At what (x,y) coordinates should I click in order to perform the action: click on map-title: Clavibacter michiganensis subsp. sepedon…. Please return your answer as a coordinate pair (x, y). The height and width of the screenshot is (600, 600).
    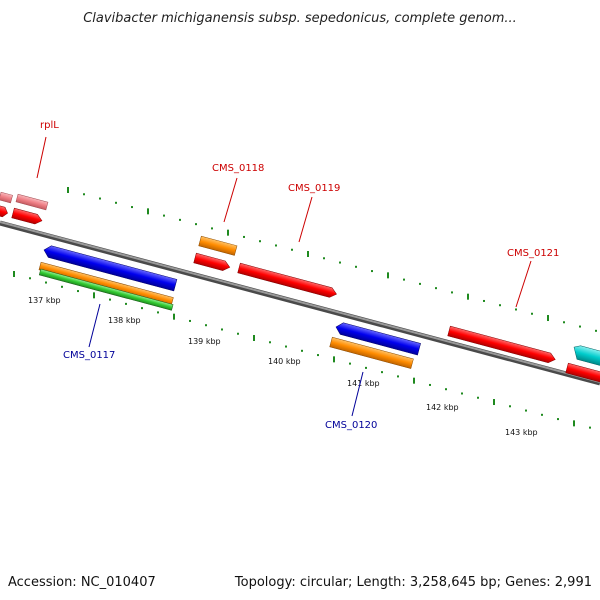
    Looking at the image, I should click on (300, 18).